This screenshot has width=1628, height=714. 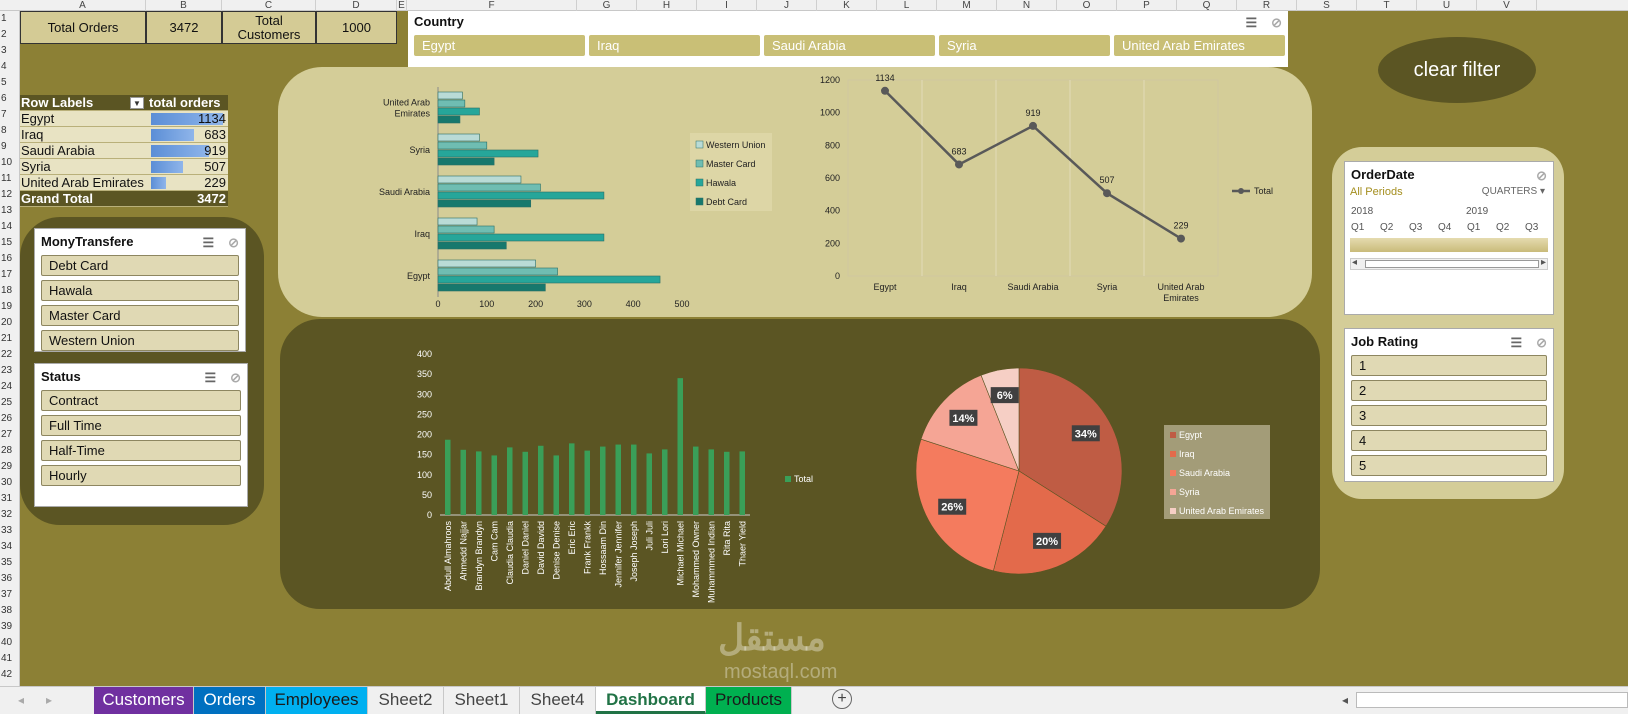 I want to click on money-slicer-item: Master Card, so click(x=140, y=315).